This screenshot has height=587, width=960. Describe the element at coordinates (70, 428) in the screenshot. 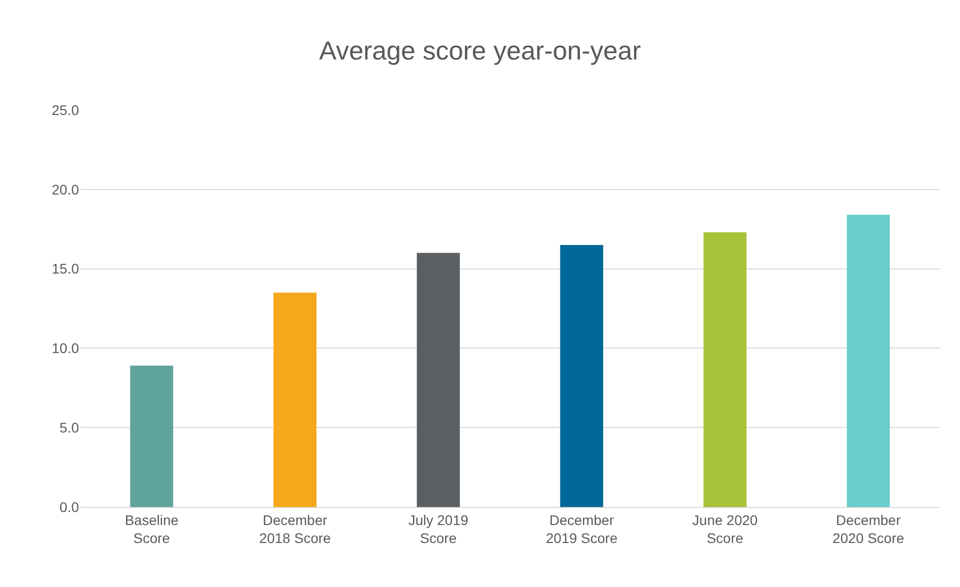

I see `y-tick-label: 5.0` at that location.